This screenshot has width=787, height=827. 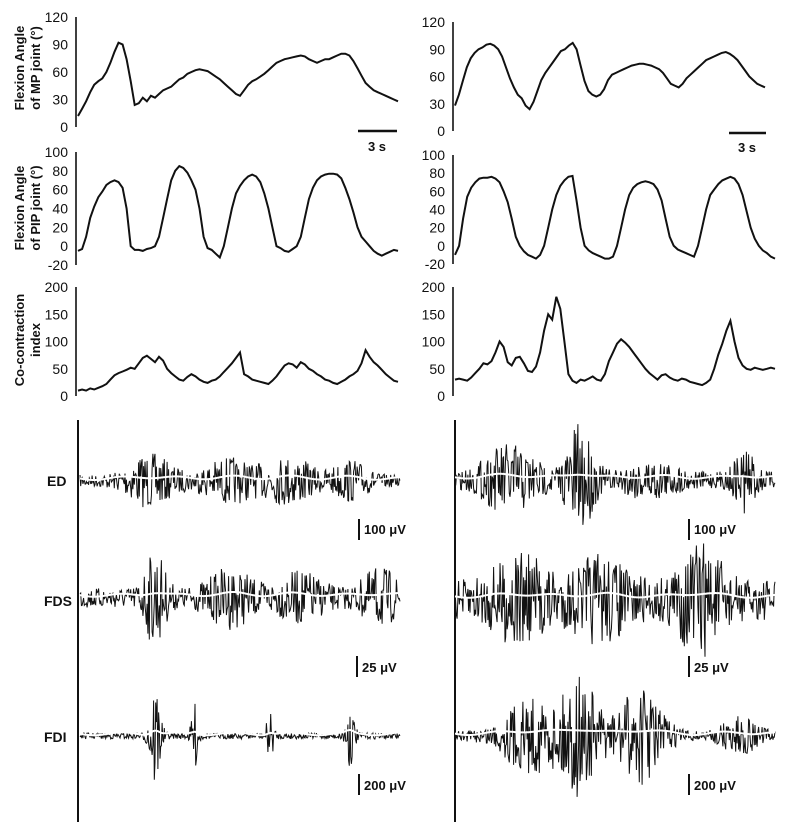 I want to click on emg-envelope-left-fds, so click(x=239, y=594).